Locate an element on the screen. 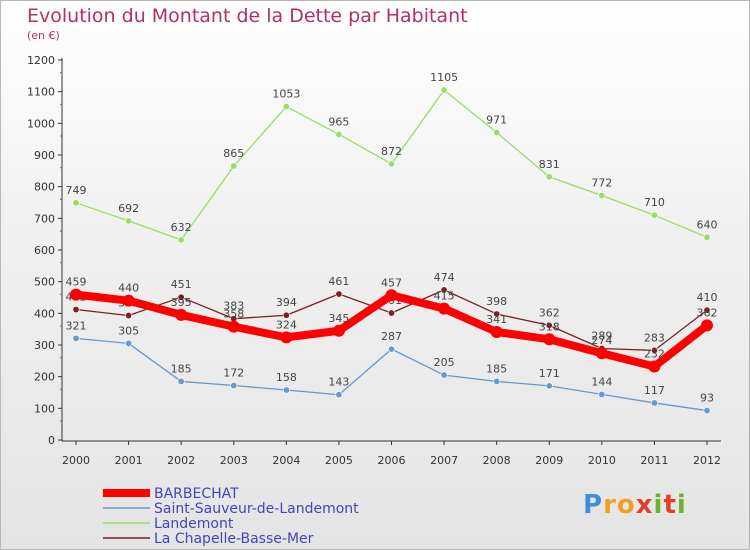 The height and width of the screenshot is (550, 750). y-tick-label: 400 is located at coordinates (44, 313).